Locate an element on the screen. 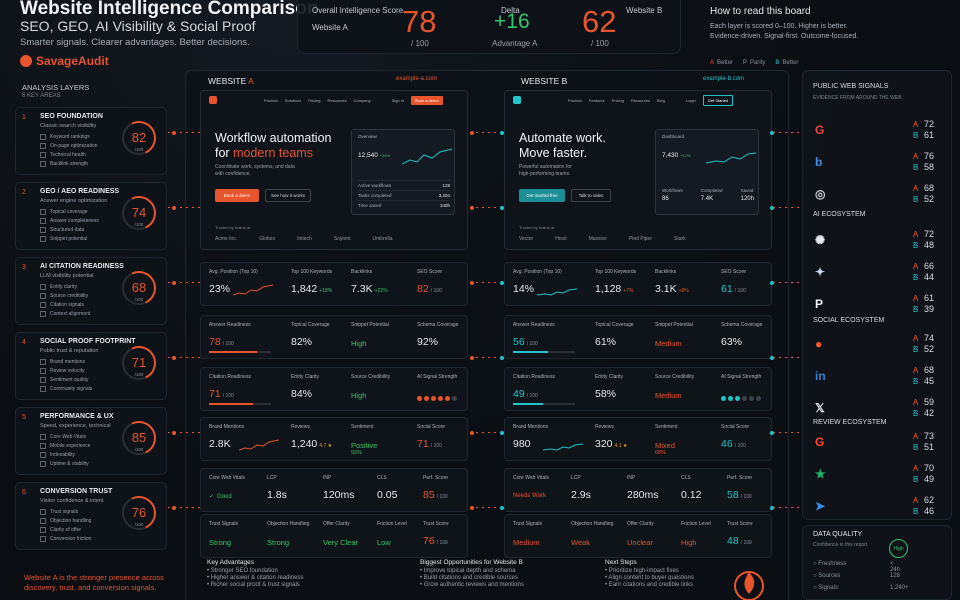  metric-cell: Topical Coverage 82% is located at coordinates (310, 335).